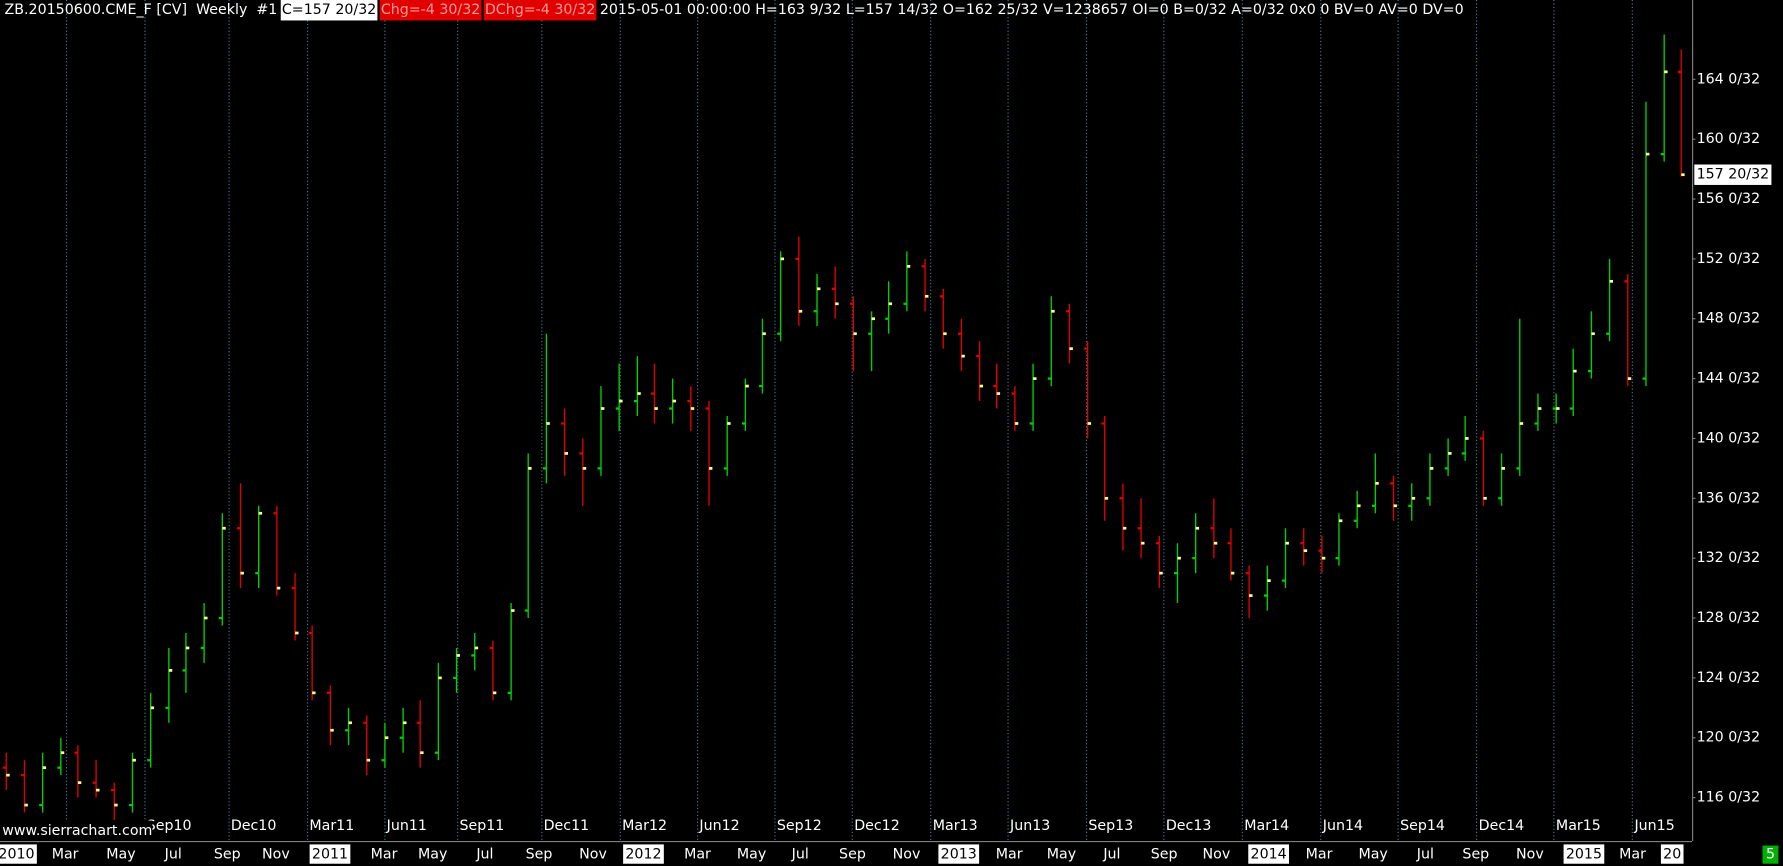  I want to click on x-tick-label: 2015, so click(1584, 855).